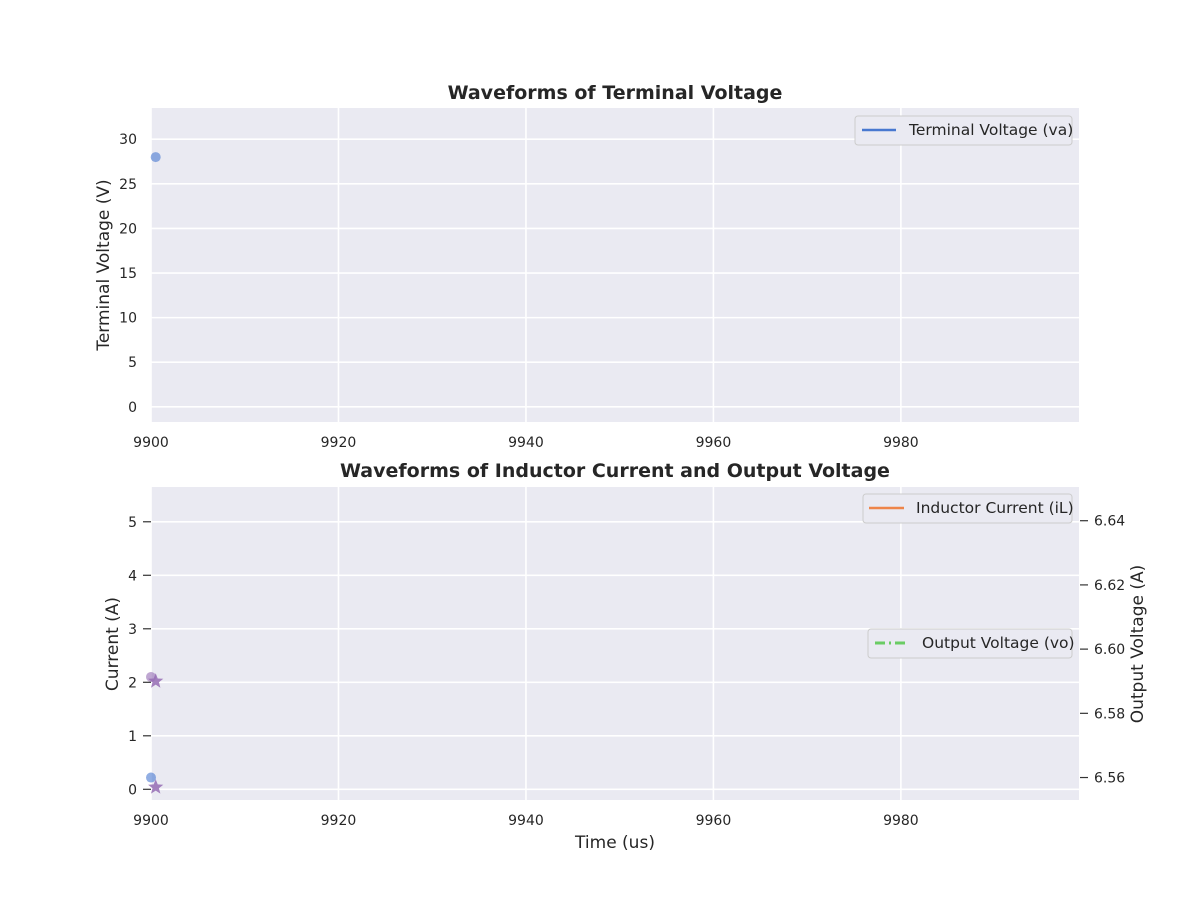 The image size is (1200, 900). I want to click on legend-inductor-current: Inductor Current (iL), so click(968, 508).